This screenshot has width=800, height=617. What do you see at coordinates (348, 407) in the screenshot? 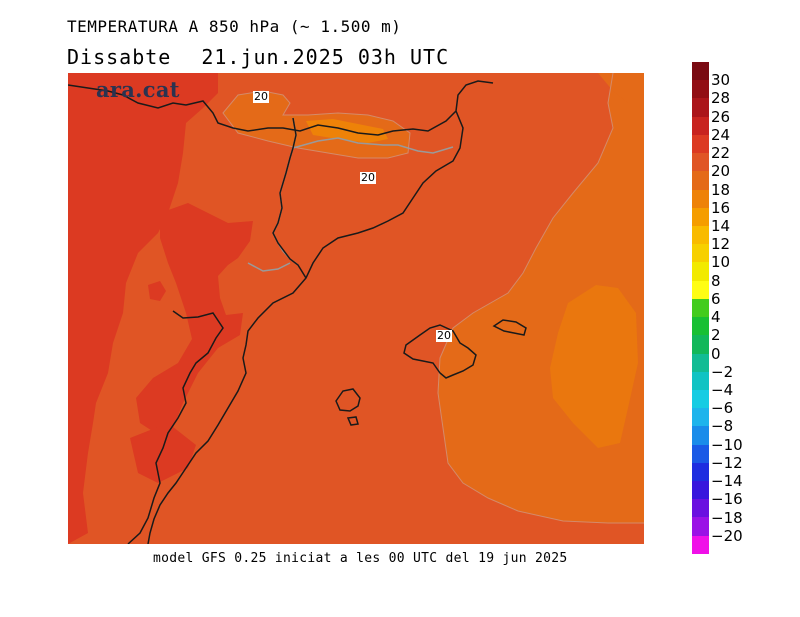
I see `coastline-ibiza` at bounding box center [348, 407].